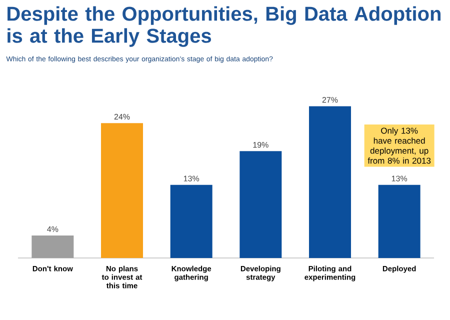 This screenshot has width=450, height=320. I want to click on data-label: 24%, so click(122, 117).